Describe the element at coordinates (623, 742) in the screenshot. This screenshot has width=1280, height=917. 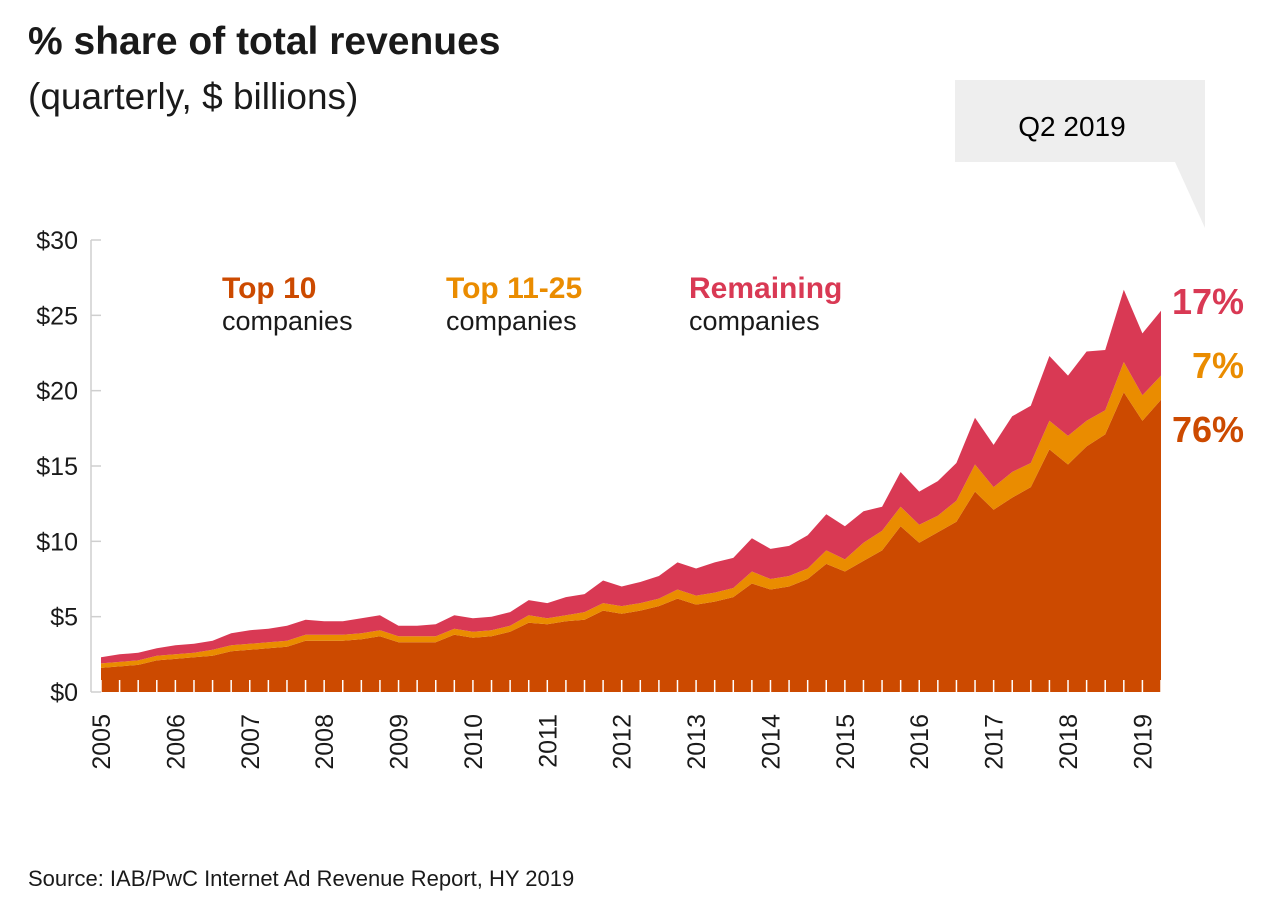
I see `x-tick-label: 2012` at that location.